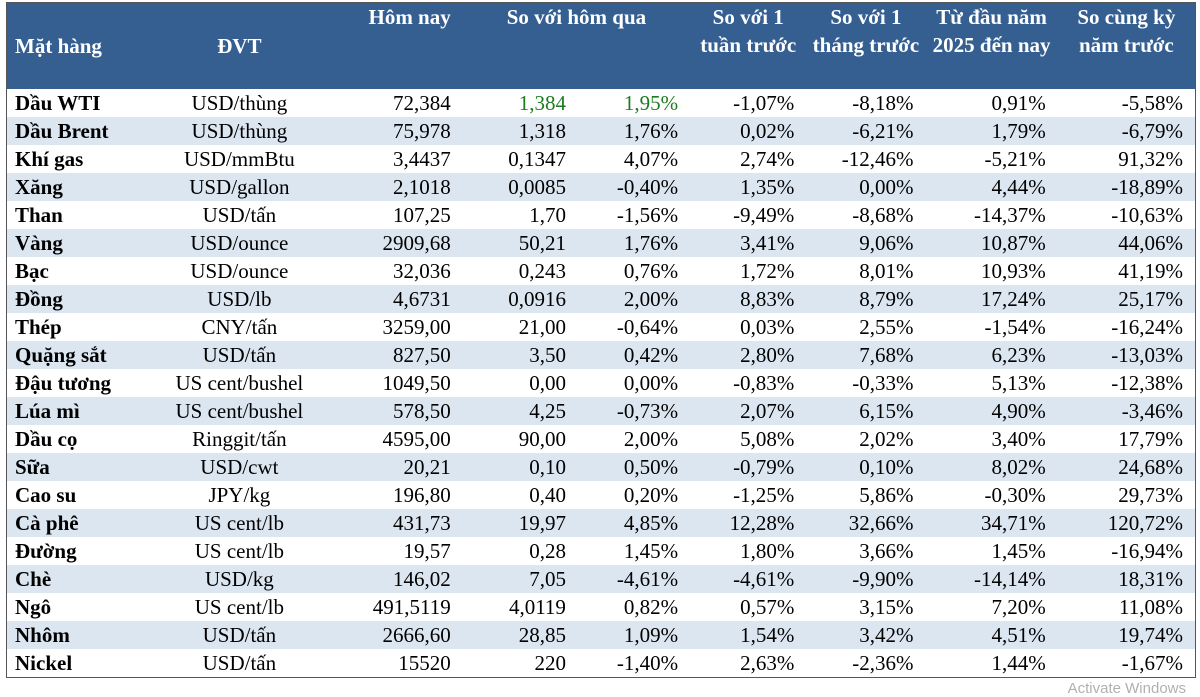 Image resolution: width=1200 pixels, height=697 pixels. Describe the element at coordinates (1150, 439) in the screenshot. I see `cell-yoy: 17,79%` at that location.